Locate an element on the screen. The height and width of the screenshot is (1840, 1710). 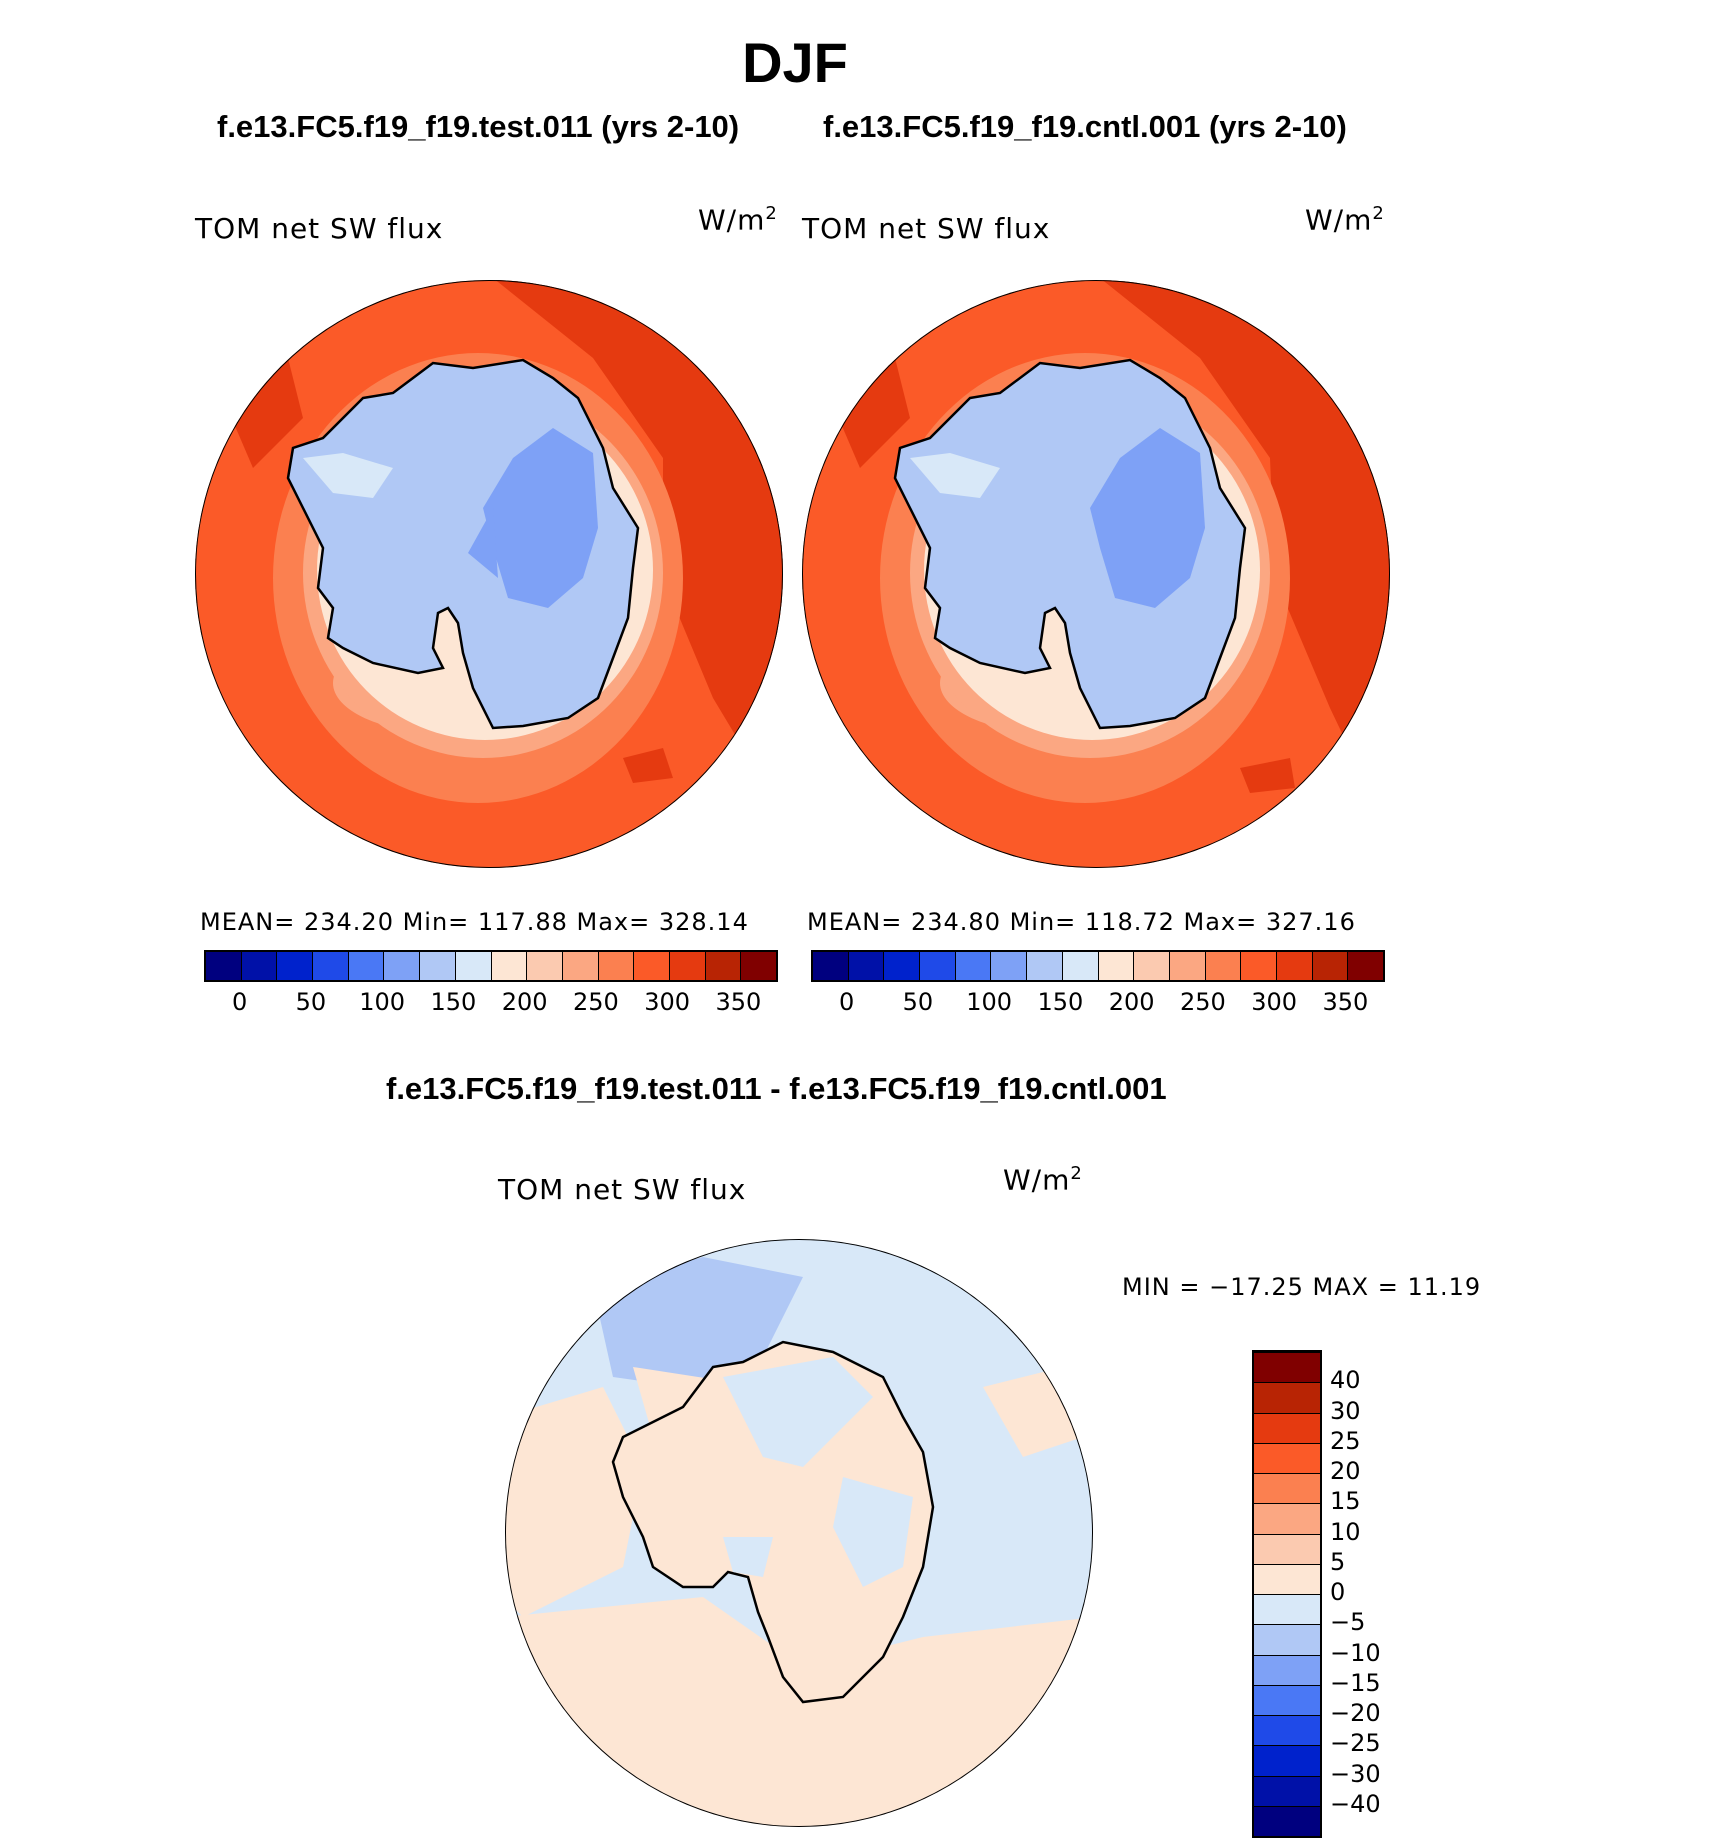
panel-left-stats: MEAN= 234.20 Min= 117.88 Max= 328.14 is located at coordinates (474, 922).